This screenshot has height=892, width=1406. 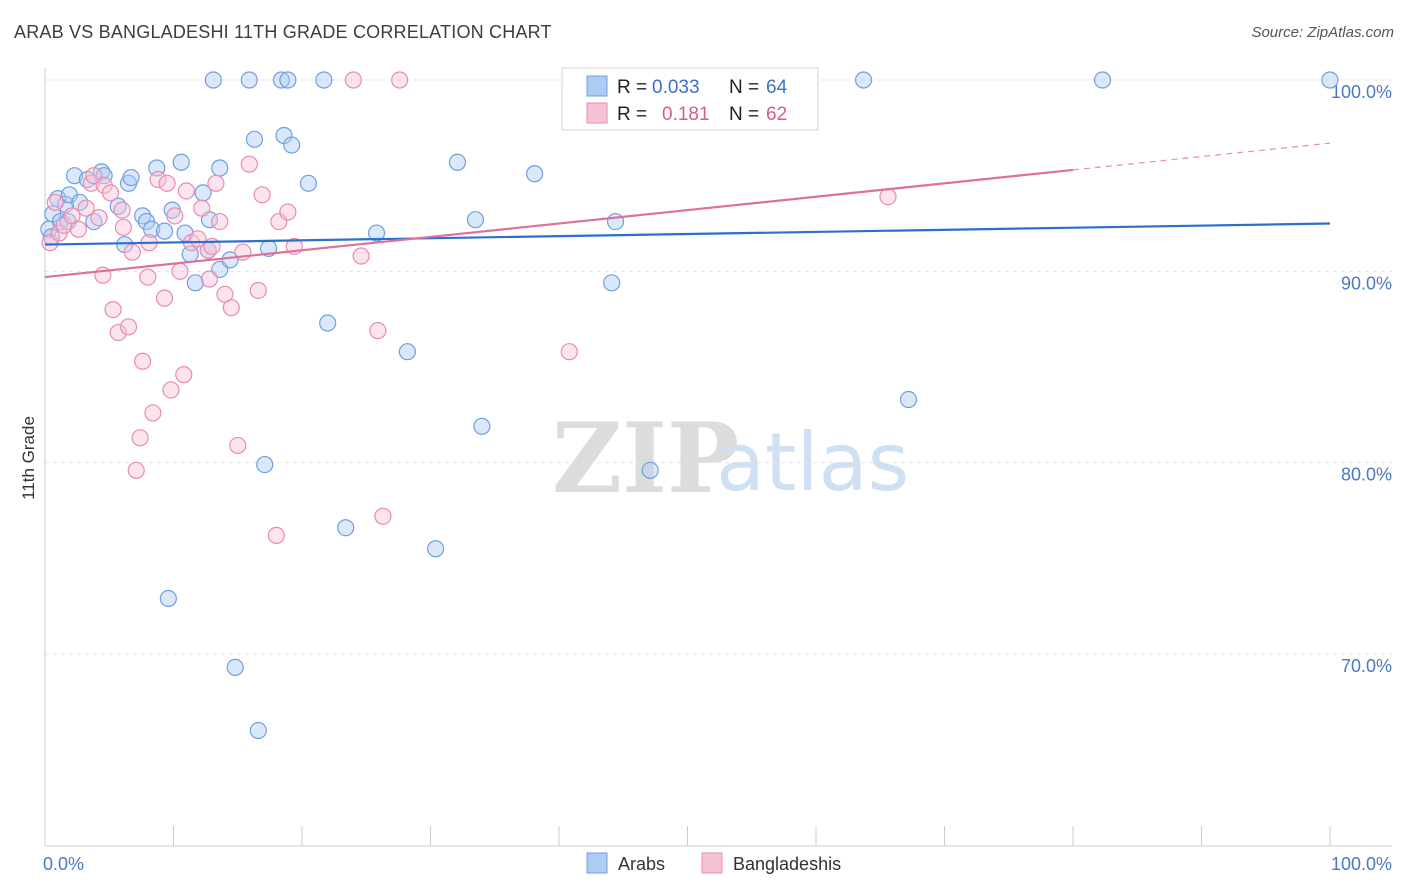 I want to click on legend-r-label-bangladeshis: R =, so click(x=632, y=114).